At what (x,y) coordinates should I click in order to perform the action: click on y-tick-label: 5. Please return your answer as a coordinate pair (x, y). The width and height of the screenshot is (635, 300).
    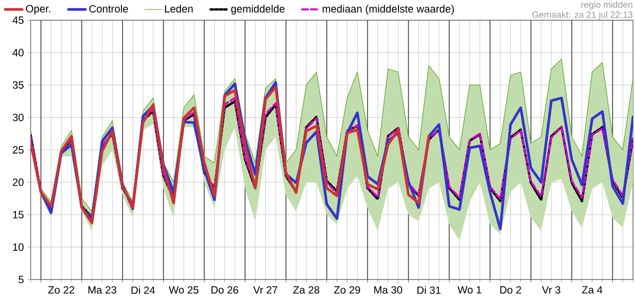
    Looking at the image, I should click on (21, 280).